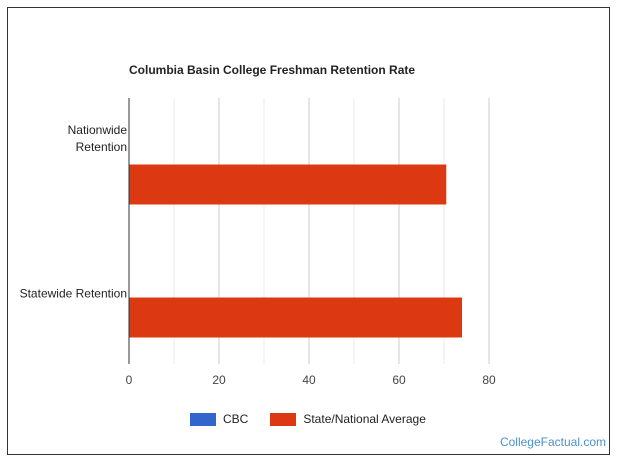 The width and height of the screenshot is (620, 465). I want to click on x-tick-label: 20, so click(219, 380).